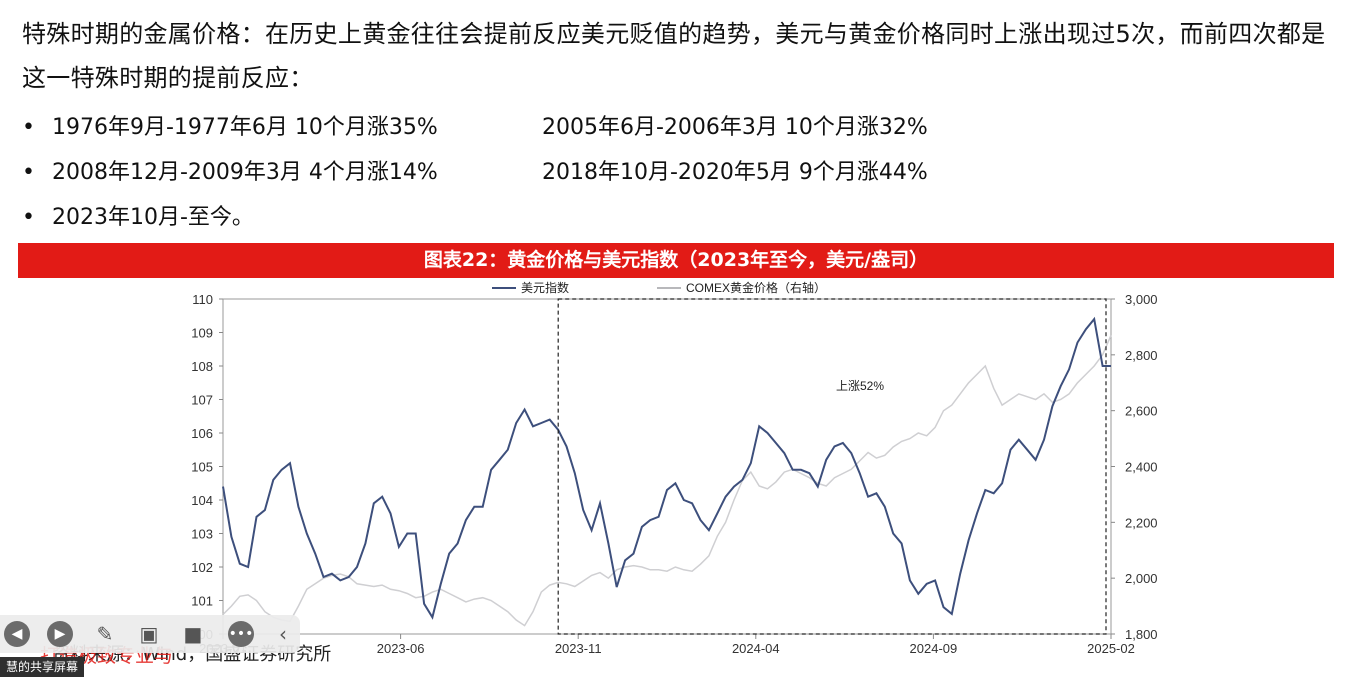  I want to click on bullet-period-2023: 2023年10月-至今。, so click(153, 217).